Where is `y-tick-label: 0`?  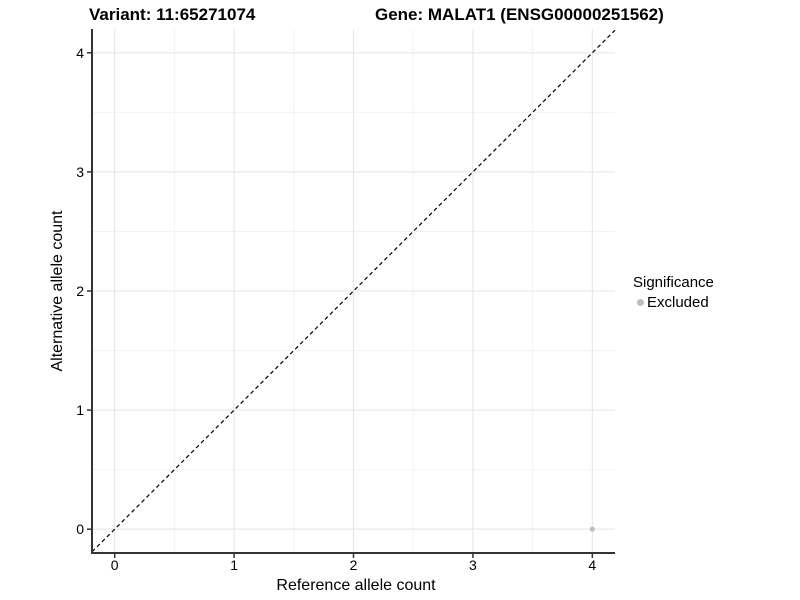
y-tick-label: 0 is located at coordinates (80, 529).